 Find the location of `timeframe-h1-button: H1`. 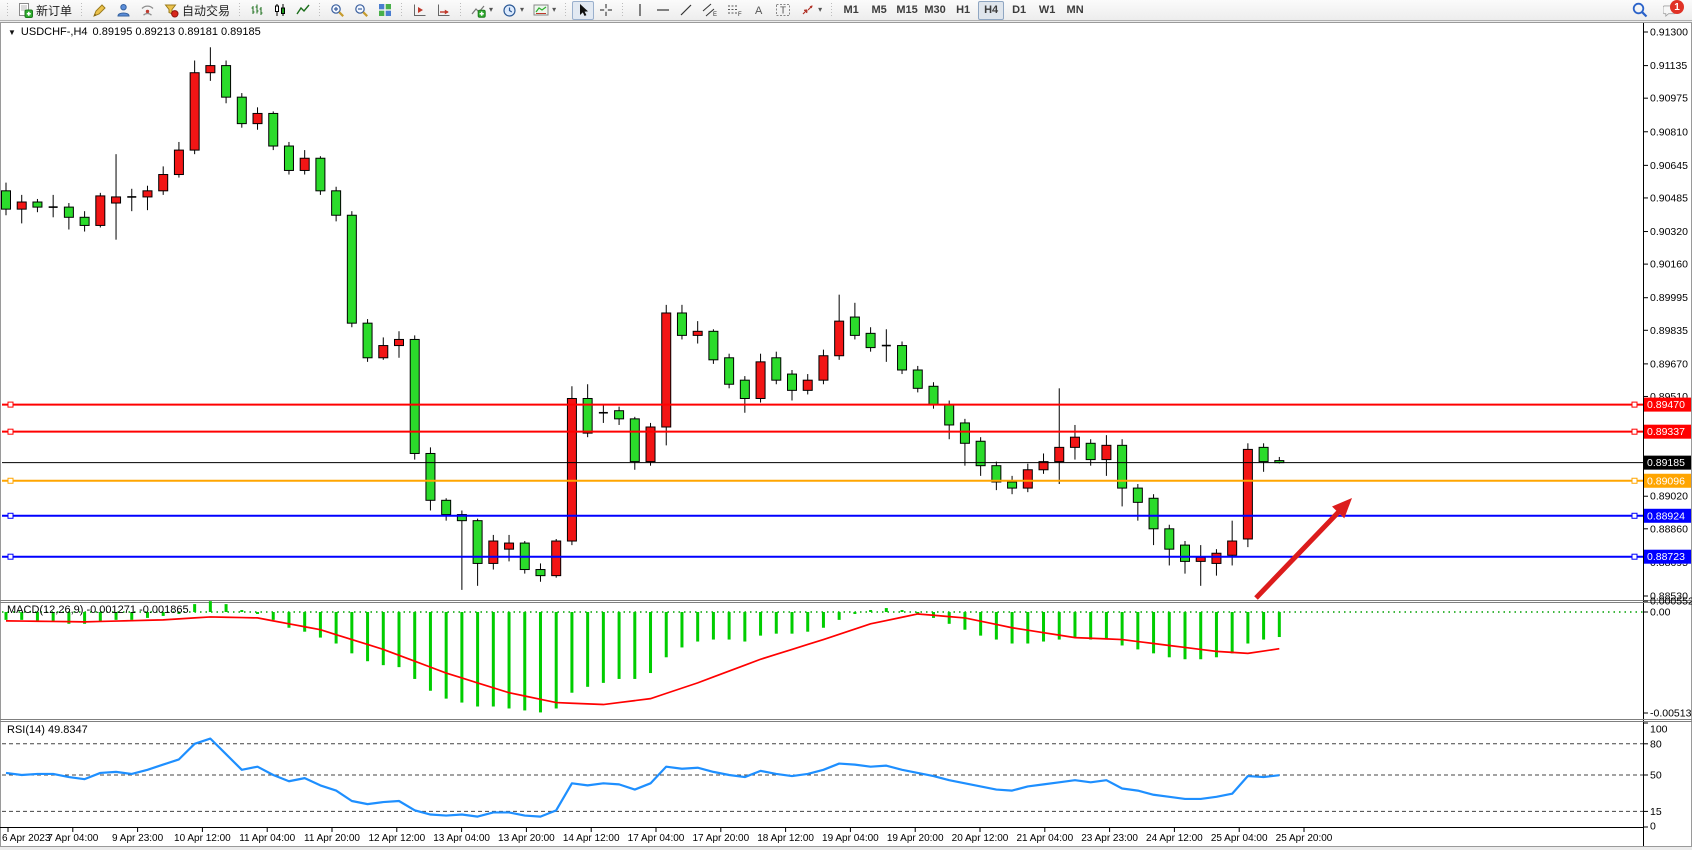

timeframe-h1-button: H1 is located at coordinates (963, 10).